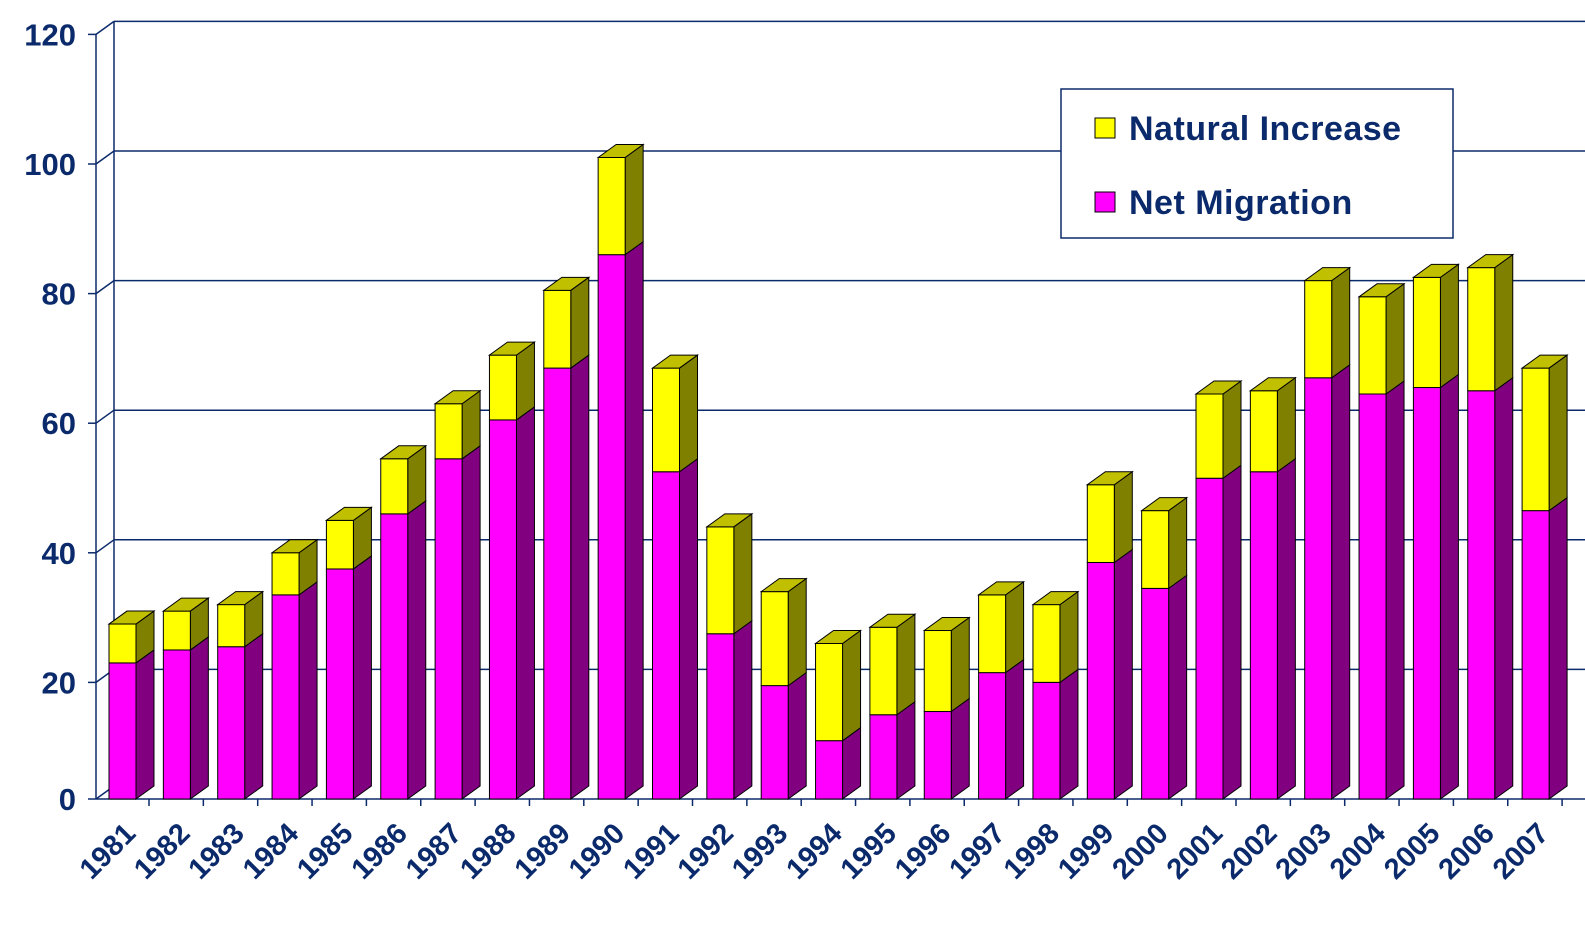 The image size is (1585, 926). Describe the element at coordinates (59, 423) in the screenshot. I see `y-tick-label: 60` at that location.